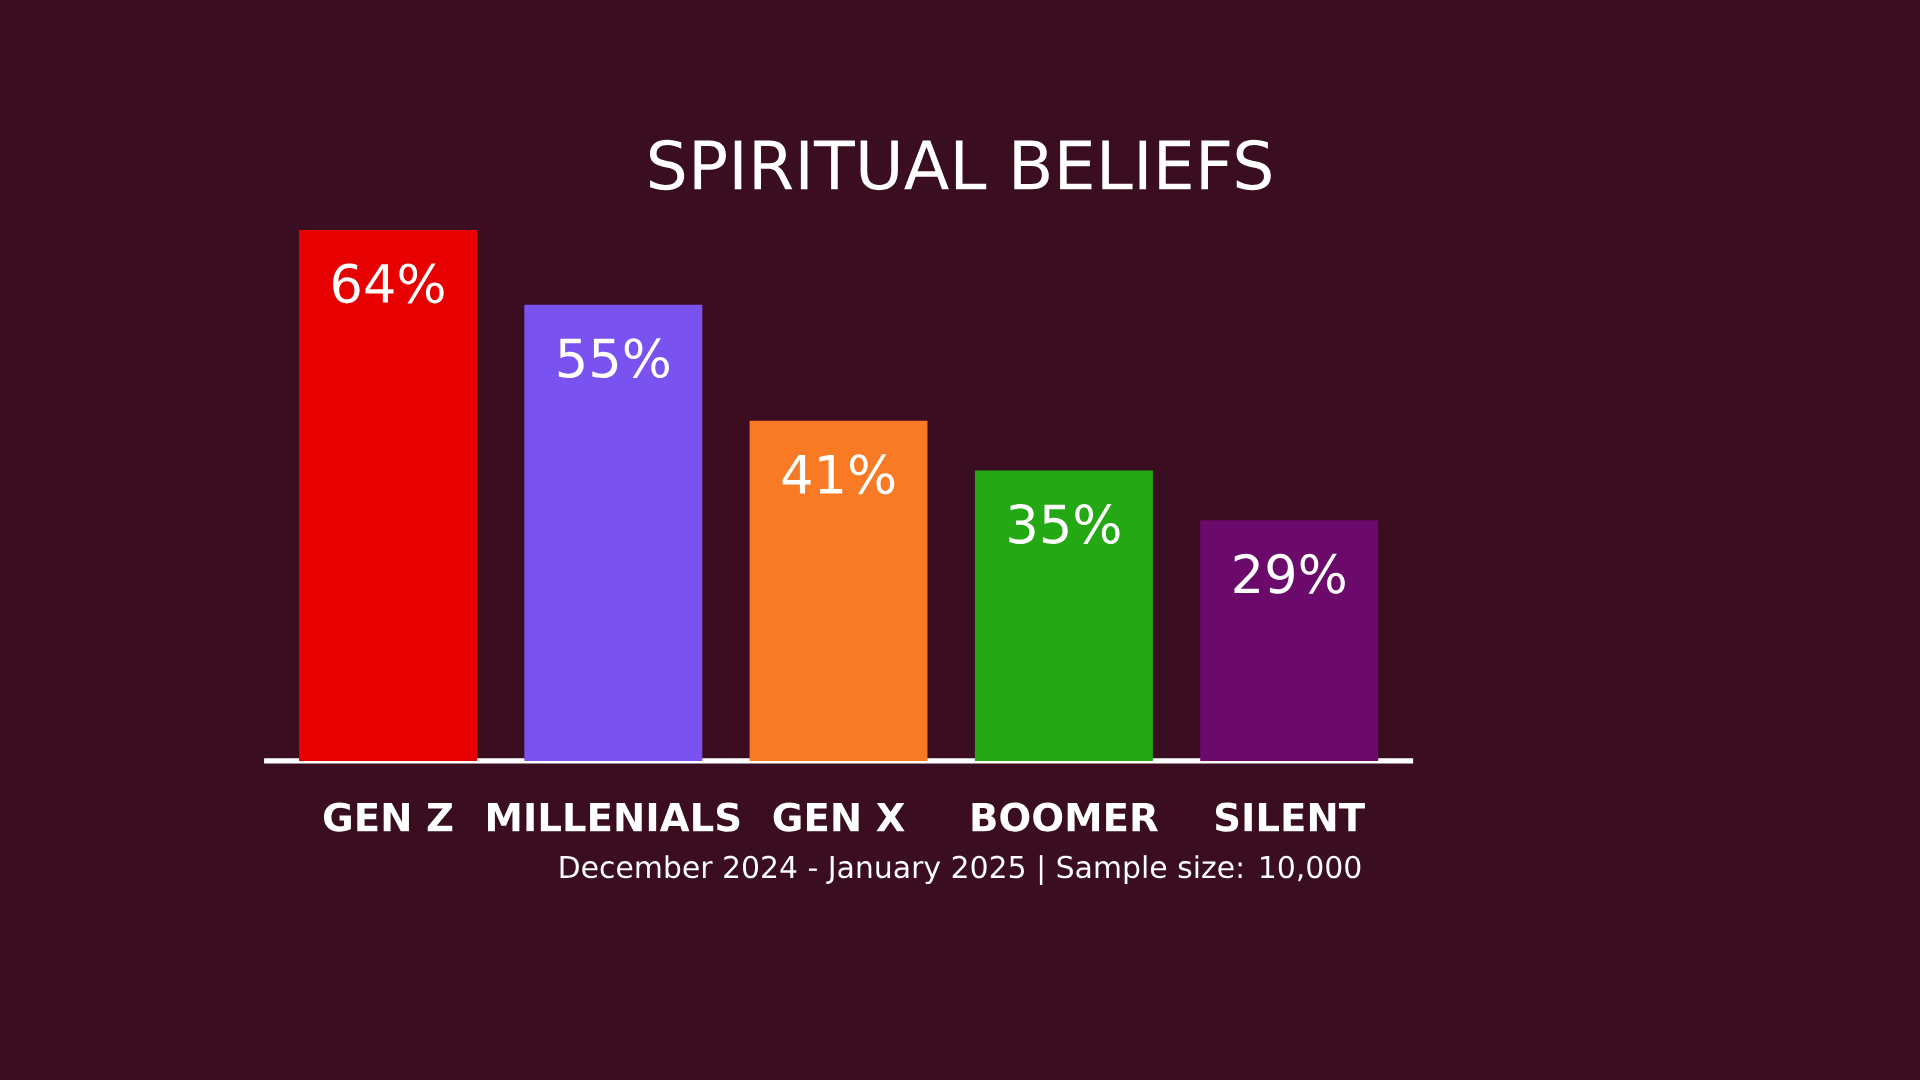 The height and width of the screenshot is (1080, 1920). What do you see at coordinates (388, 817) in the screenshot?
I see `x-tick-label: GEN Z` at bounding box center [388, 817].